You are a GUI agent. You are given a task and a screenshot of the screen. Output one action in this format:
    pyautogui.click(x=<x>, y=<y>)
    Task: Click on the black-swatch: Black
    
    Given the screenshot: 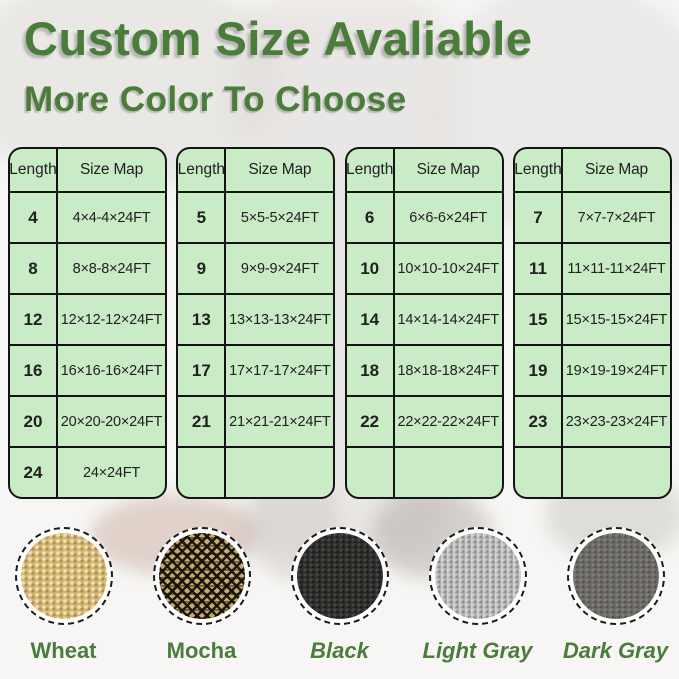 What is the action you would take?
    pyautogui.click(x=339, y=595)
    